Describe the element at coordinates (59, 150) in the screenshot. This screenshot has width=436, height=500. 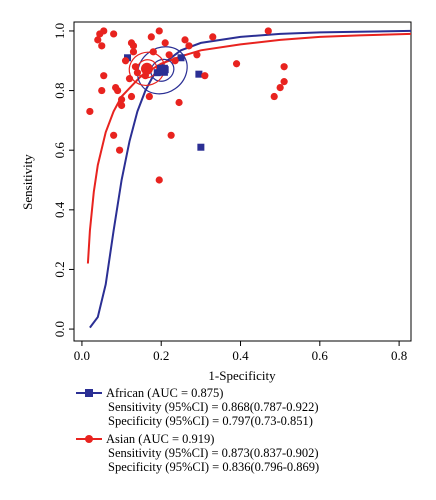
I see `y-tick-label: 0.6` at that location.